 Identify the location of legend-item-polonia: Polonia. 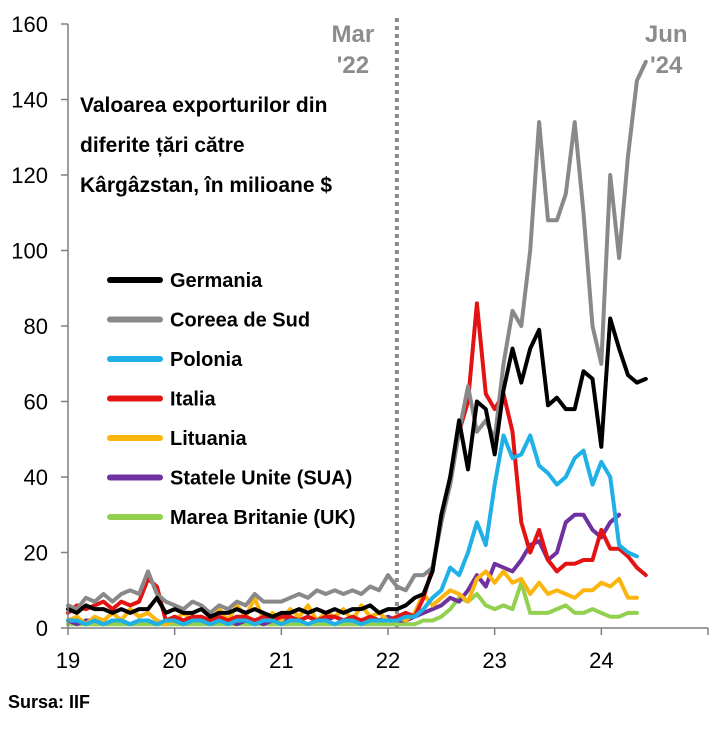
(175, 360).